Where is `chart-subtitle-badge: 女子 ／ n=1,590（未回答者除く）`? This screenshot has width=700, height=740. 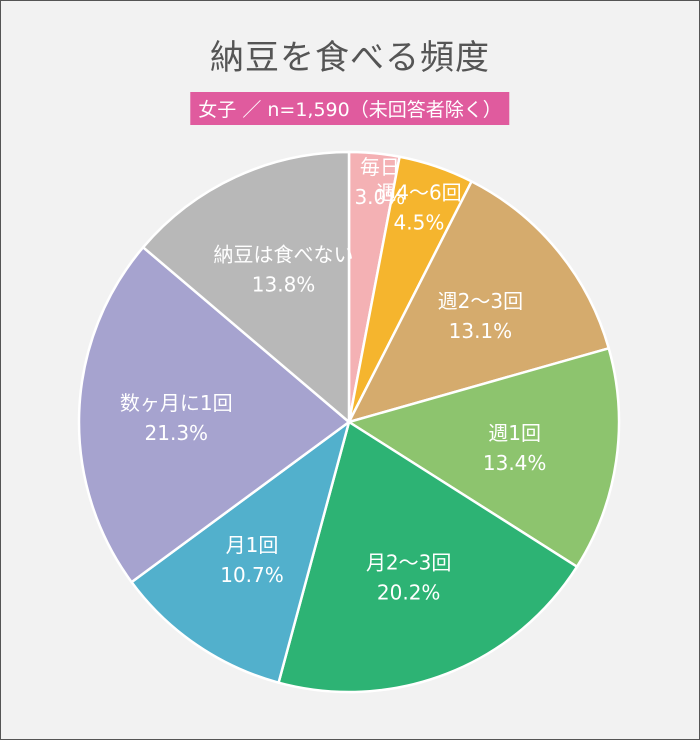
chart-subtitle-badge: 女子 ／ n=1,590（未回答者除く） is located at coordinates (350, 108).